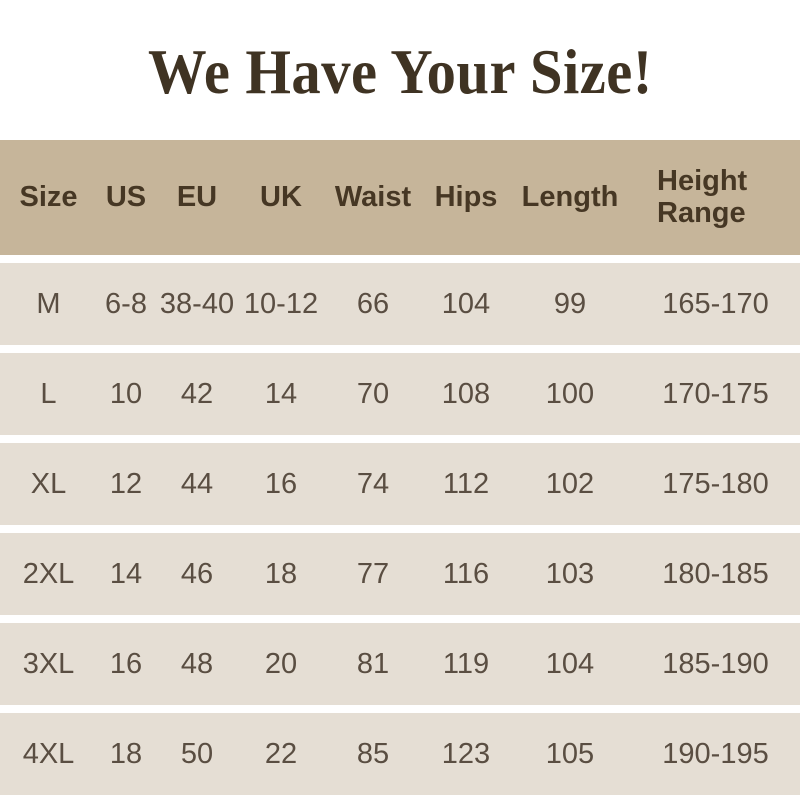  I want to click on cell-eu: 42, so click(197, 393).